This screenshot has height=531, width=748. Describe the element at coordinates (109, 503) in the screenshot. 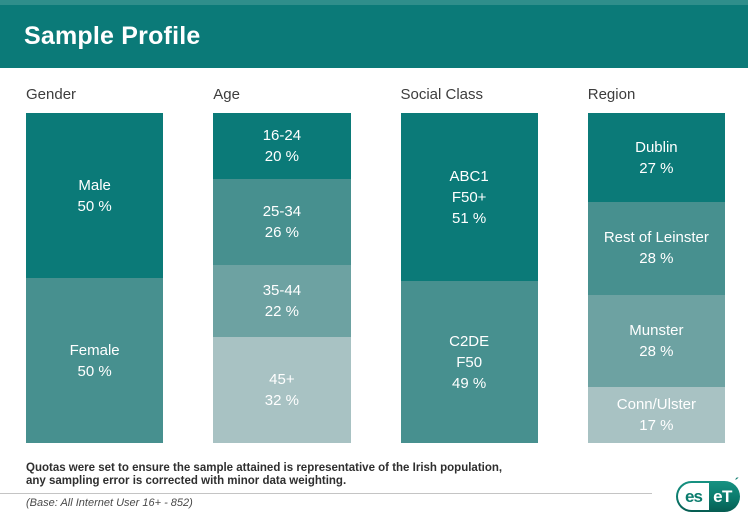

I see `footer-base-note: (Base: All Internet User 16+ - 852)` at that location.